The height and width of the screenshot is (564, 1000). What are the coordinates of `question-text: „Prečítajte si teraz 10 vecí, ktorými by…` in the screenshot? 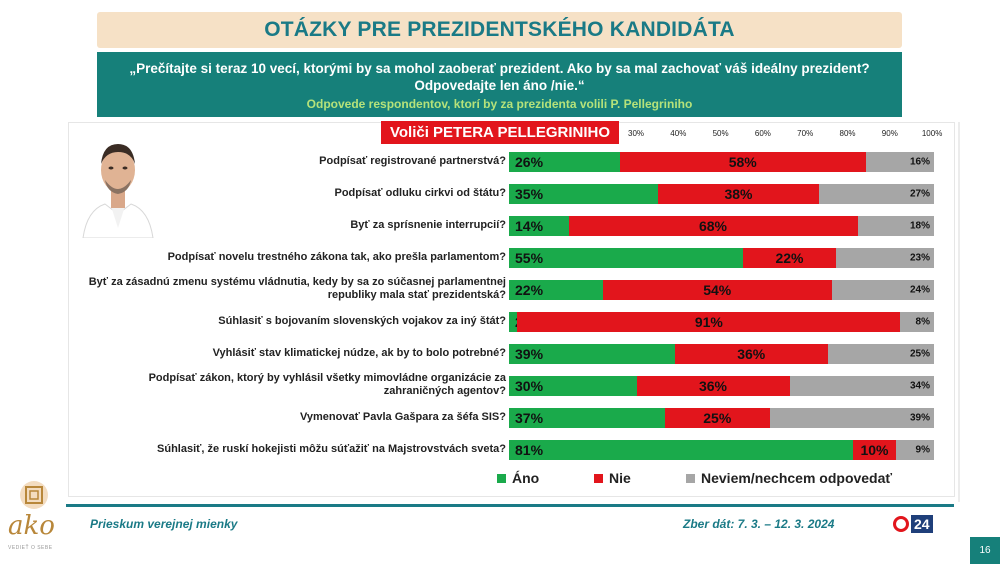 It's located at (499, 77).